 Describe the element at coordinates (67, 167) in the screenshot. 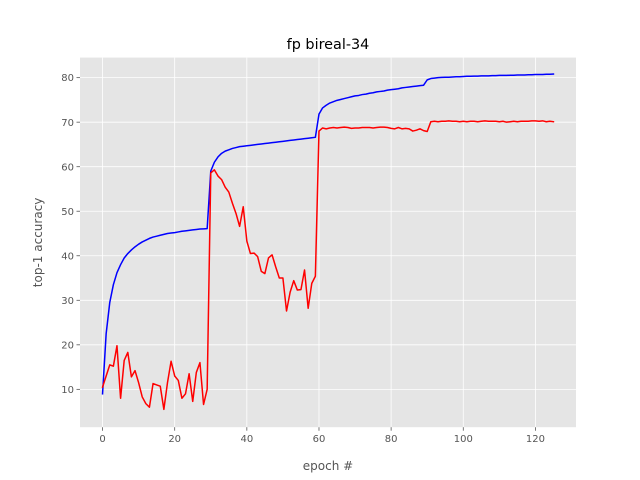

I see `y-tick-label: 60` at that location.